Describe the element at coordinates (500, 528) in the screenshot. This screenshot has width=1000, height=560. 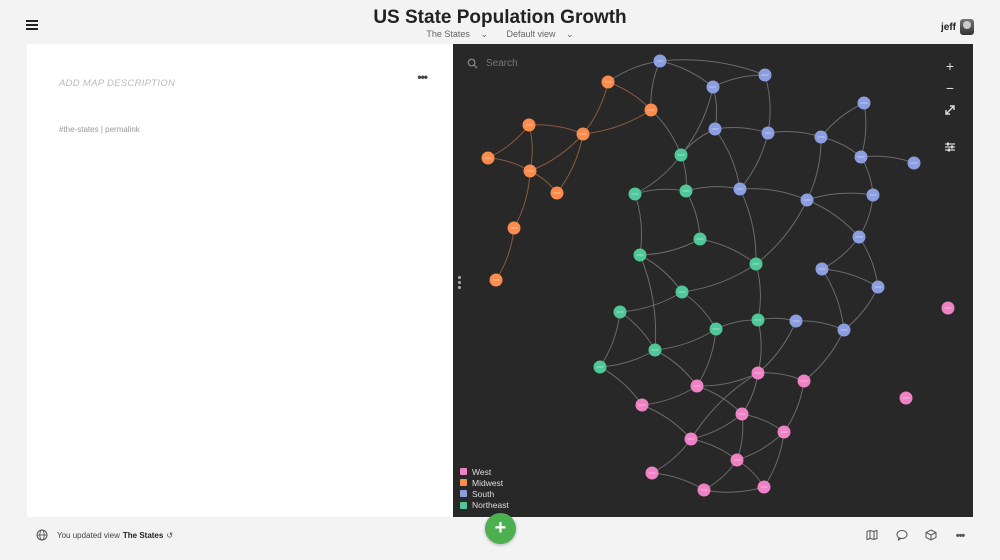
I see `add-element-button: +` at that location.